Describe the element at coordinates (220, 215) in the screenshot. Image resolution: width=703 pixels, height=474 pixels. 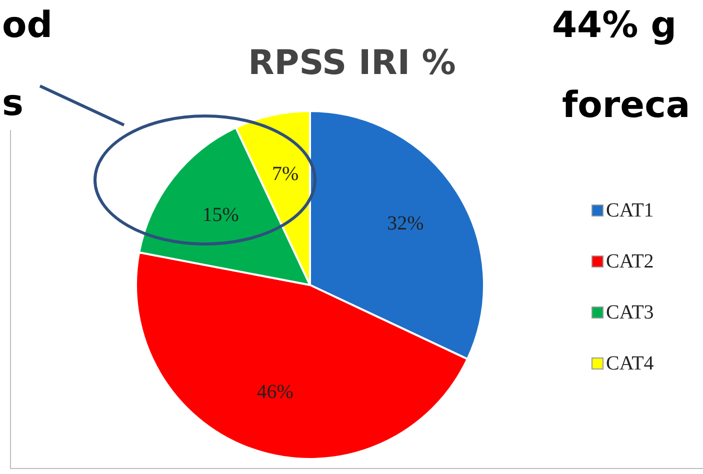
I see `data-label: 15%` at that location.